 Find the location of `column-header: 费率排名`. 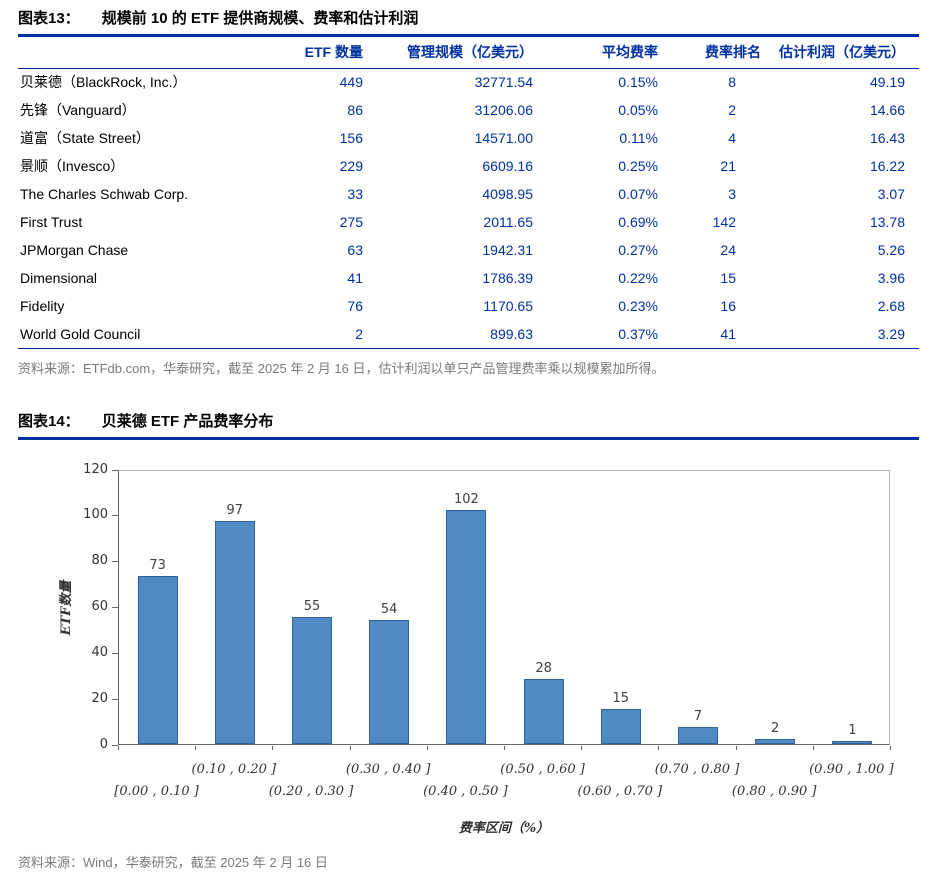

column-header: 费率排名 is located at coordinates (709, 53).